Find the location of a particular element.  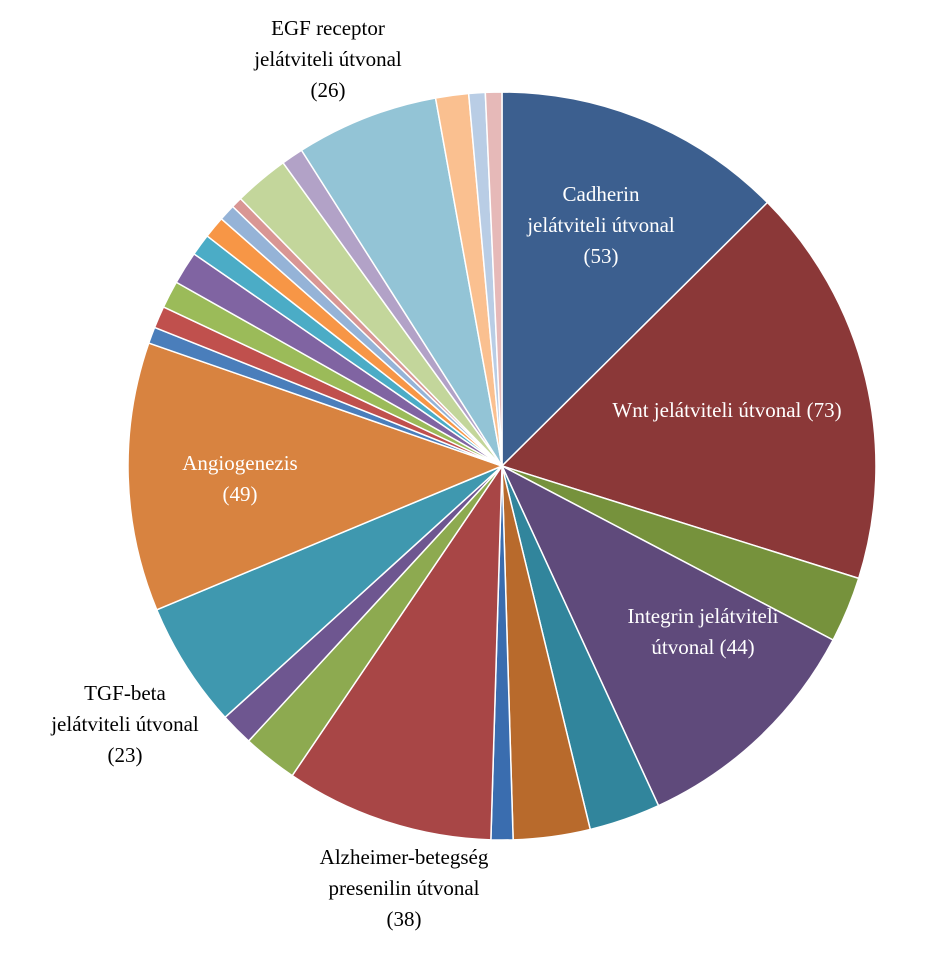

slice-label-line: (53) is located at coordinates (601, 256).